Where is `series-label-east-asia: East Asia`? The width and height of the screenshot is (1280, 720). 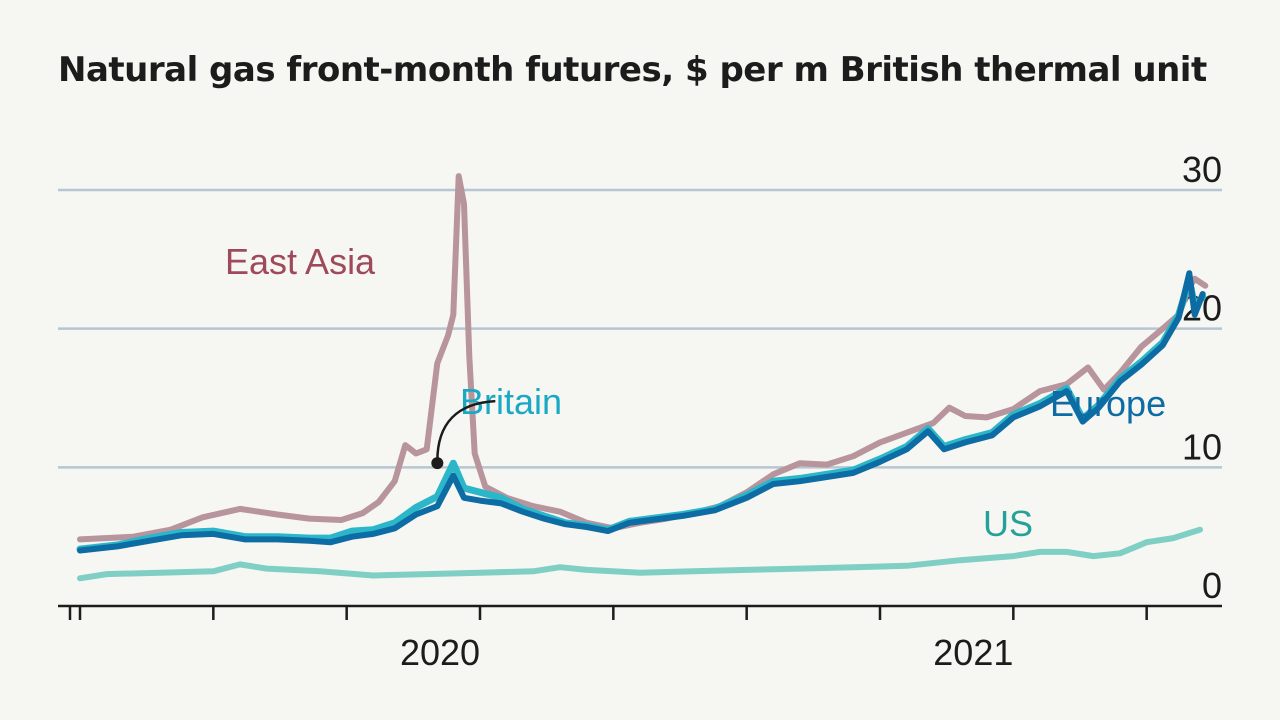
series-label-east-asia: East Asia is located at coordinates (300, 261).